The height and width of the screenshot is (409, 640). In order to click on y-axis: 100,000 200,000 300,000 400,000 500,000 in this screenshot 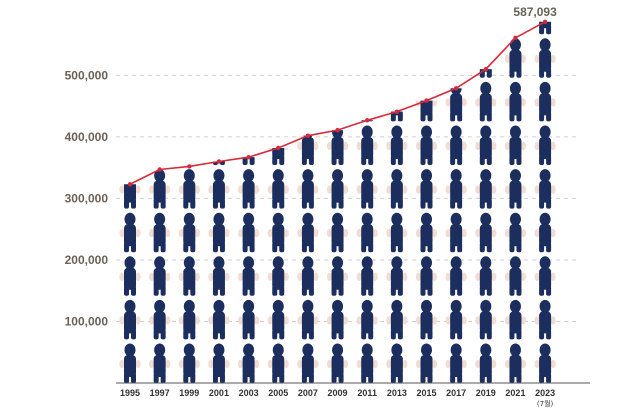, I will do `click(87, 198)`.